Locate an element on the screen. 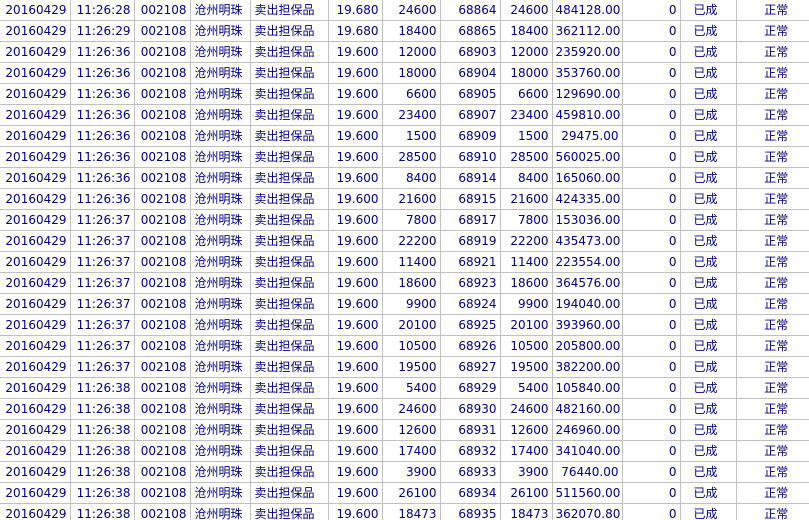 This screenshot has width=809, height=520. quantity-cell: 18600 is located at coordinates (411, 283).